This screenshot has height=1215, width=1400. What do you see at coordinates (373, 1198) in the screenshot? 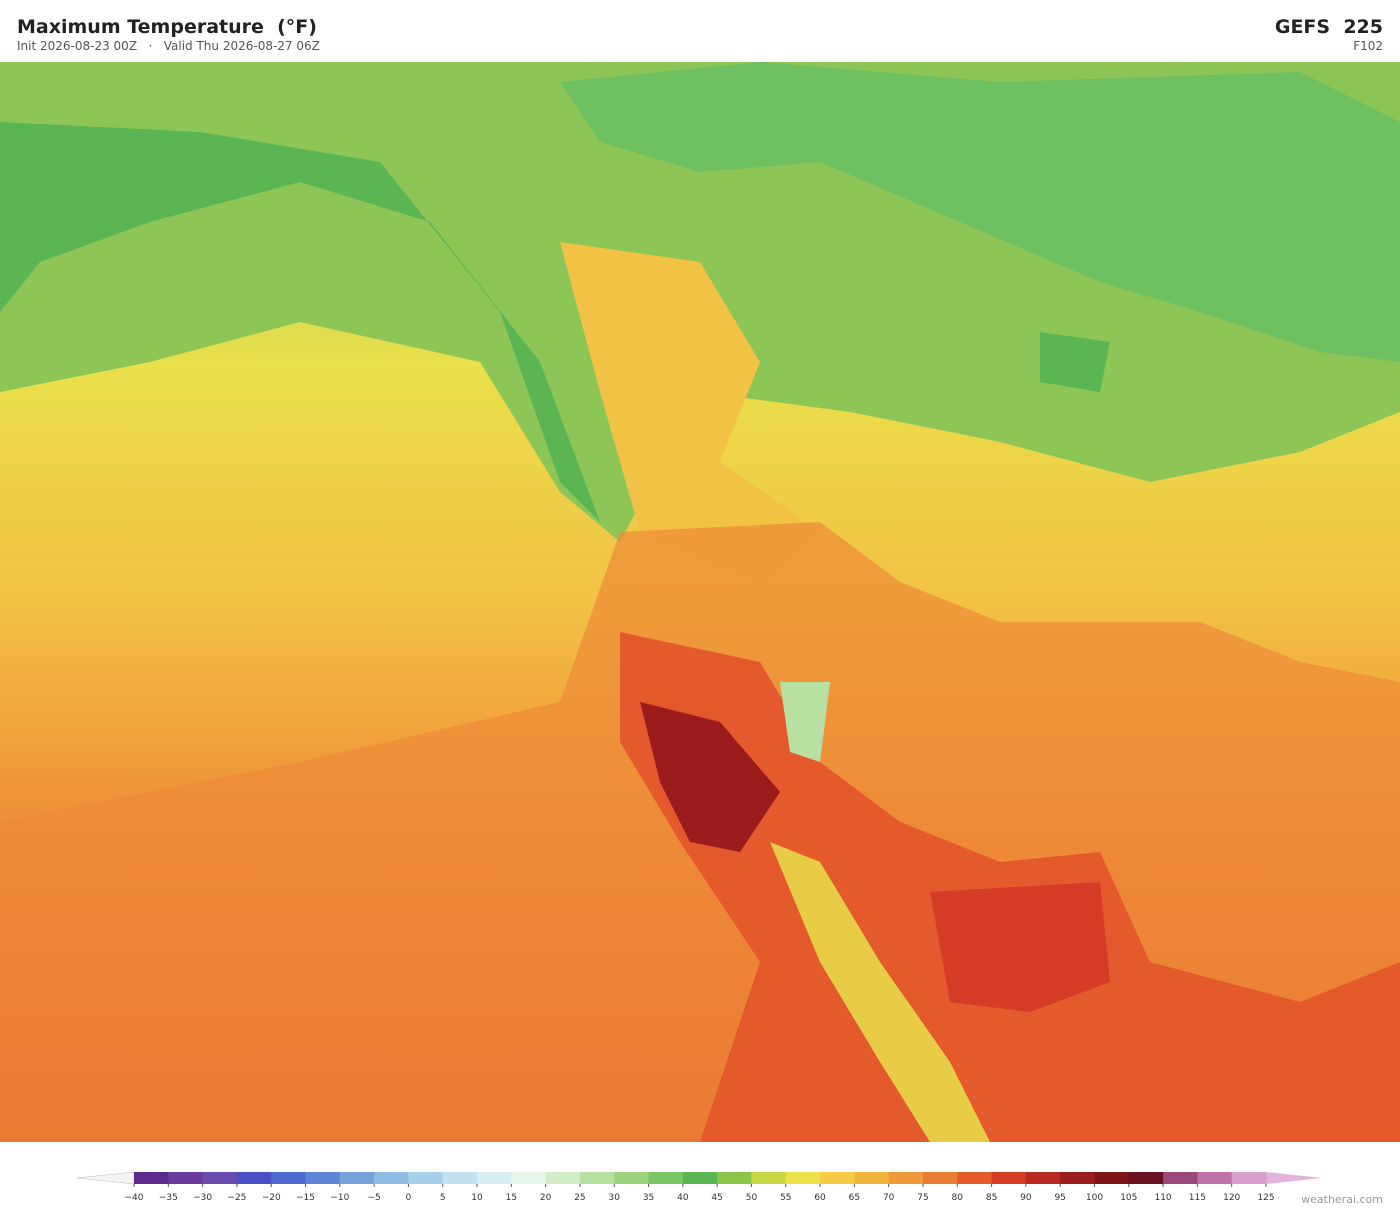
I see `tick-label: −5` at bounding box center [373, 1198].